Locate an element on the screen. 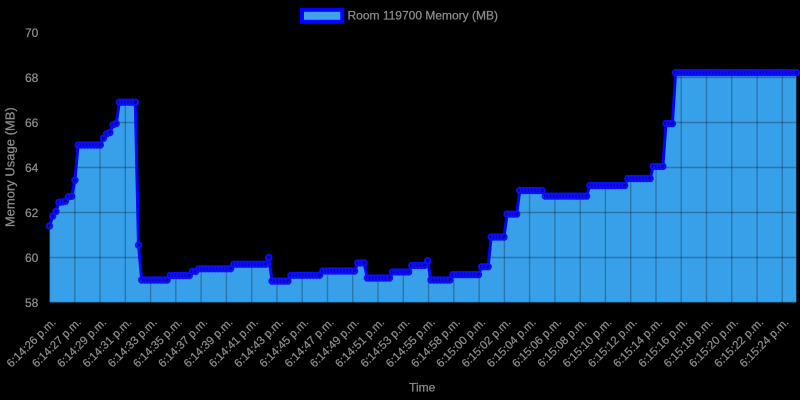  svg-text: 60 is located at coordinates (32, 258).